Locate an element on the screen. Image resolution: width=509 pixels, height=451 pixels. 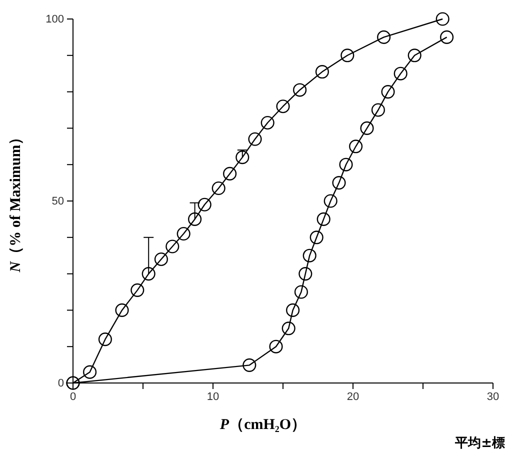
x-tick-label: 10 is located at coordinates (213, 396).